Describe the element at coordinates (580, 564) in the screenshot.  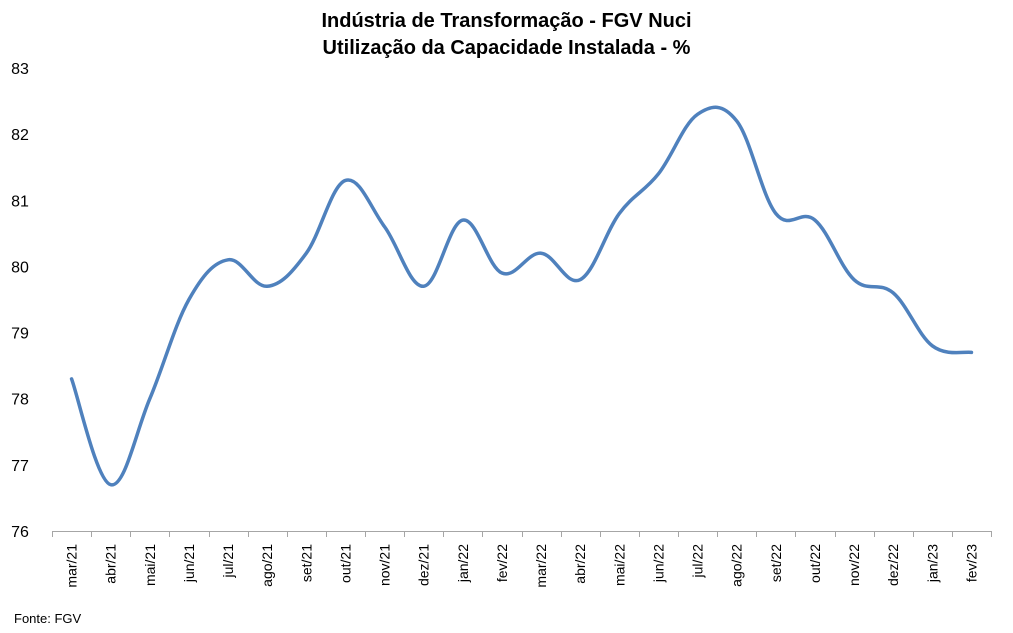
I see `x-tick-label: abr/22` at that location.